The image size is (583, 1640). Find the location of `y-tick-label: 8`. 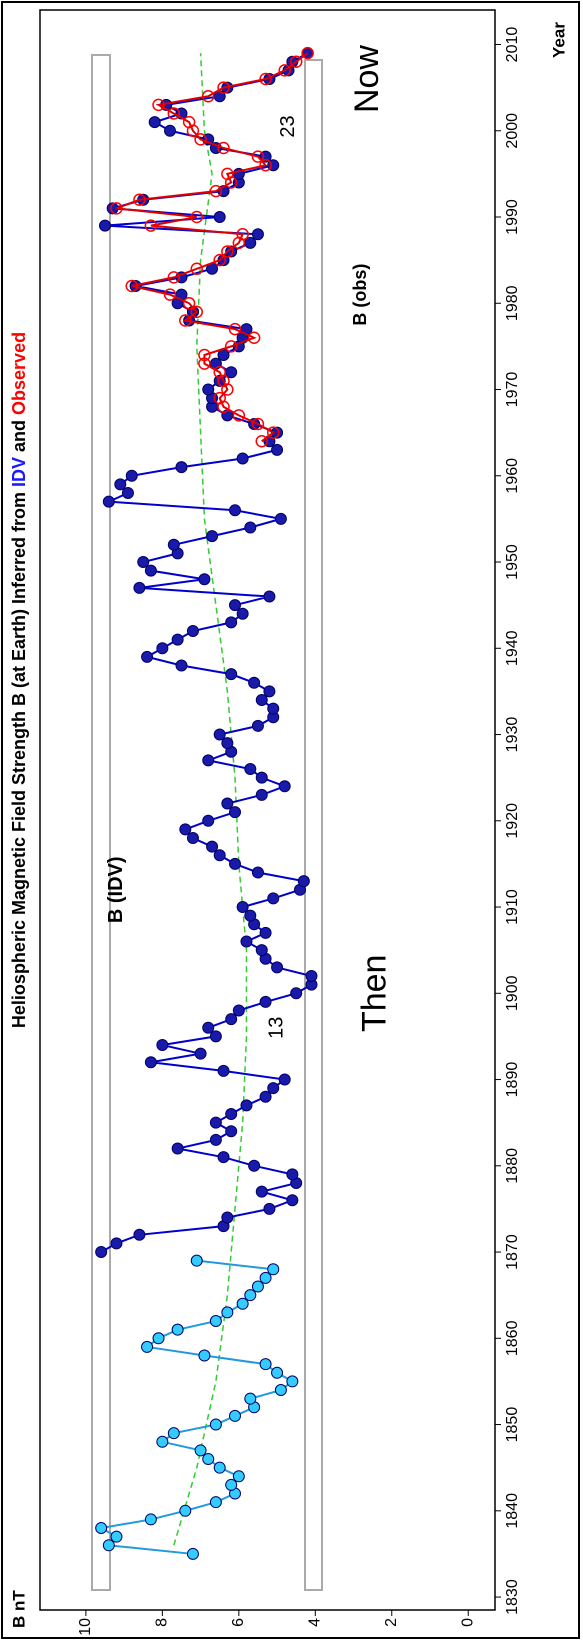

y-tick-label: 8 is located at coordinates (162, 1622).